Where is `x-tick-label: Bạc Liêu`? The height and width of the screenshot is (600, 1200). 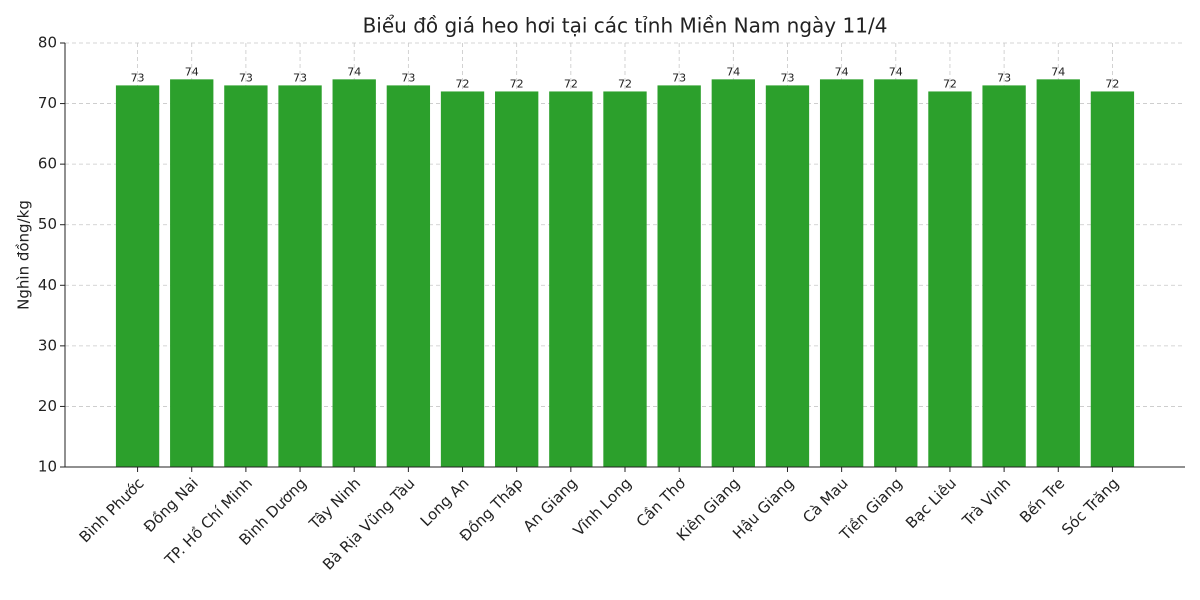 x-tick-label: Bạc Liêu is located at coordinates (931, 503).